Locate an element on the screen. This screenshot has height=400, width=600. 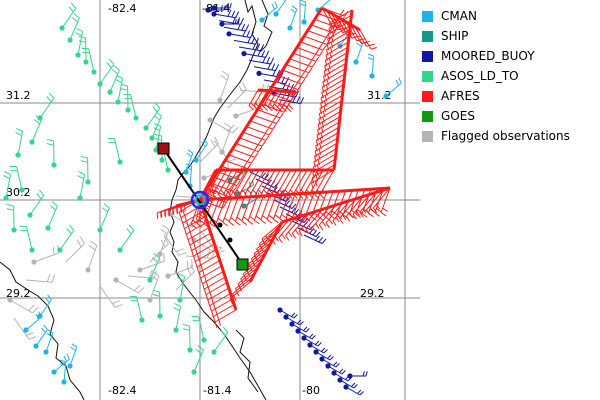
legend-label-asos: ASOS_LD_TO is located at coordinates (480, 76).